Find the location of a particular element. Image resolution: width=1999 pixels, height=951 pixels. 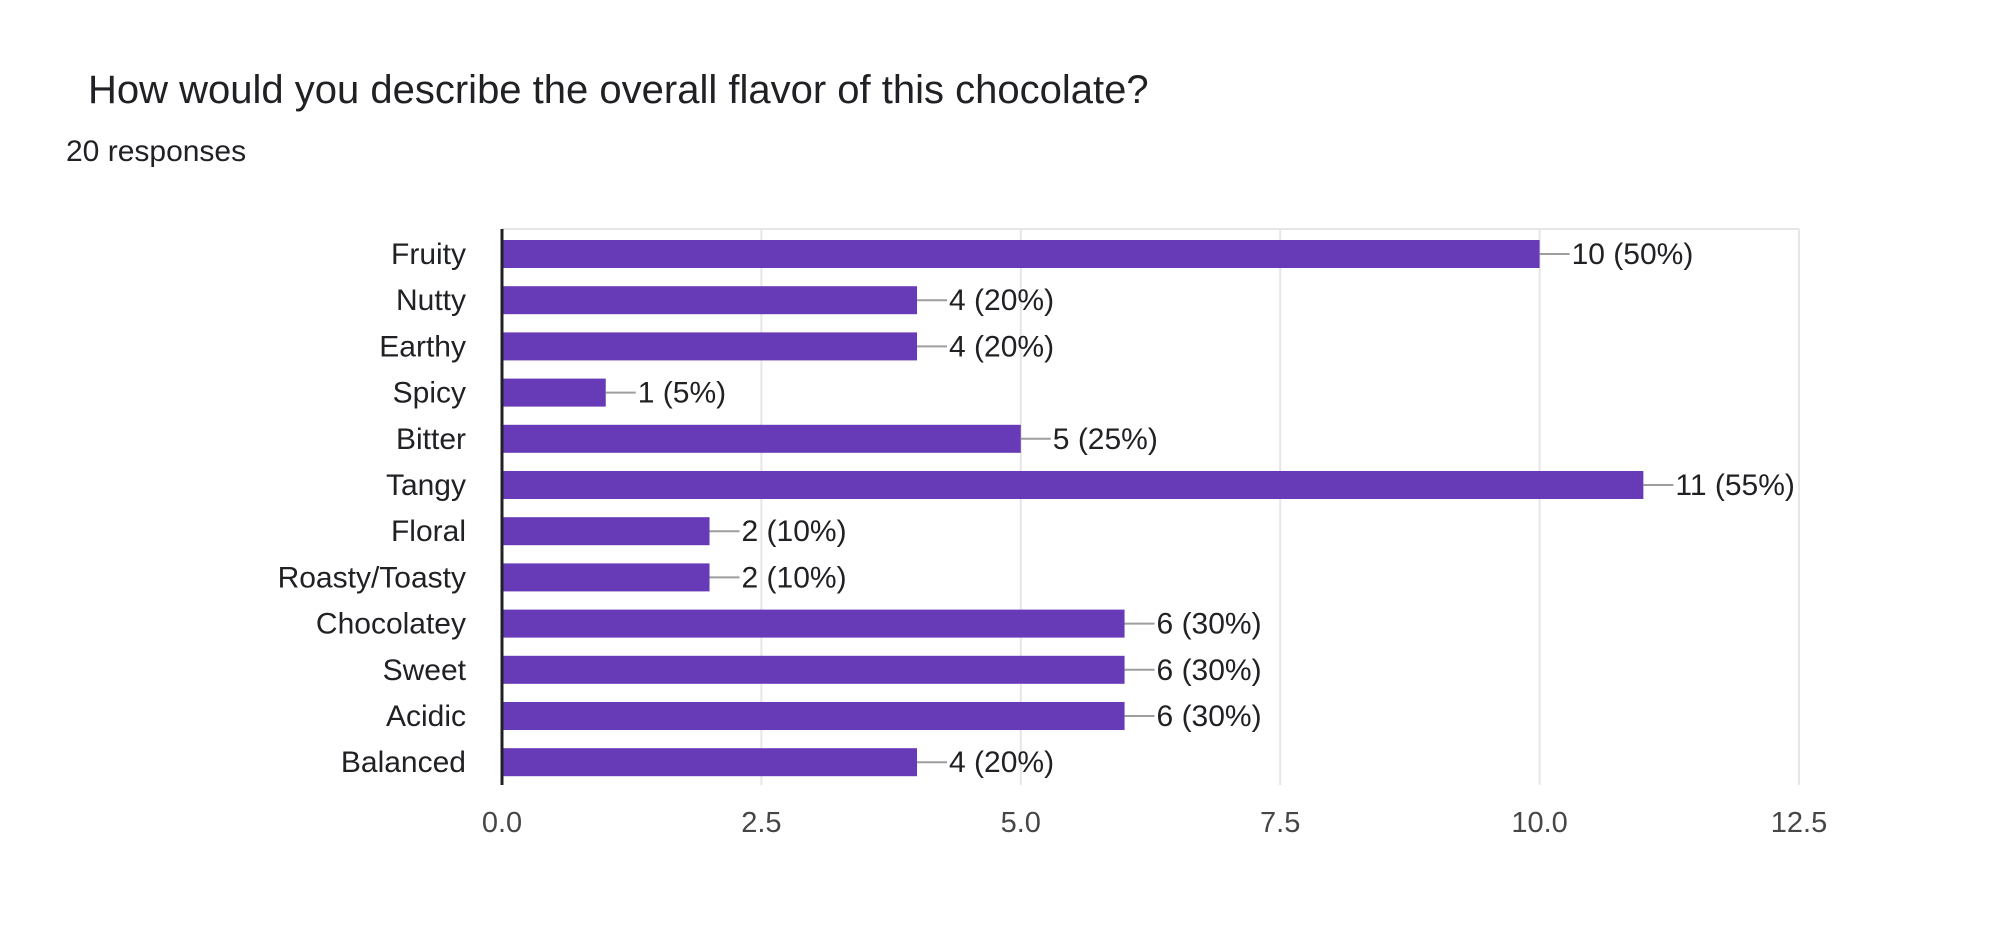

category-label: Earthy is located at coordinates (422, 346).